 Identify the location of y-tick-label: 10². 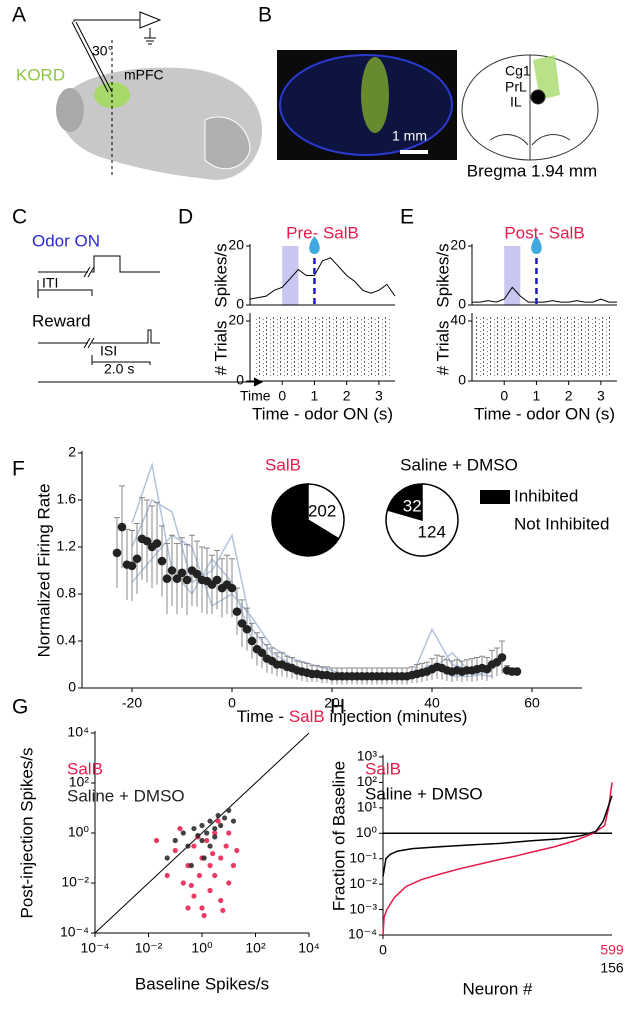
(367, 781).